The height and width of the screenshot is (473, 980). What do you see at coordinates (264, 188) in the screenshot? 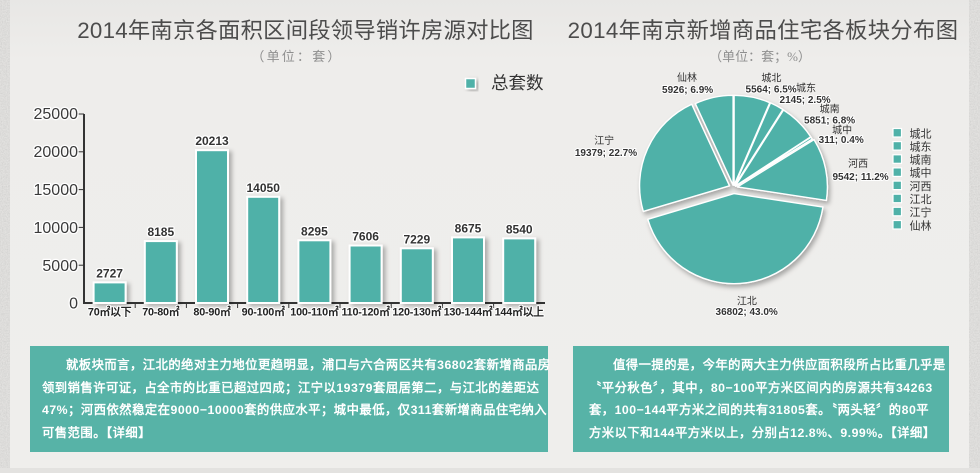
I see `svg-text: 14050` at bounding box center [264, 188].